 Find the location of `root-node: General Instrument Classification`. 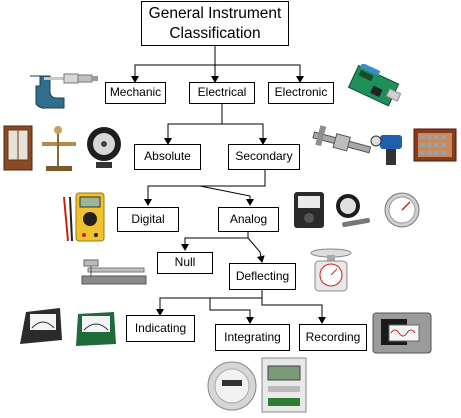

root-node: General Instrument Classification is located at coordinates (215, 23).